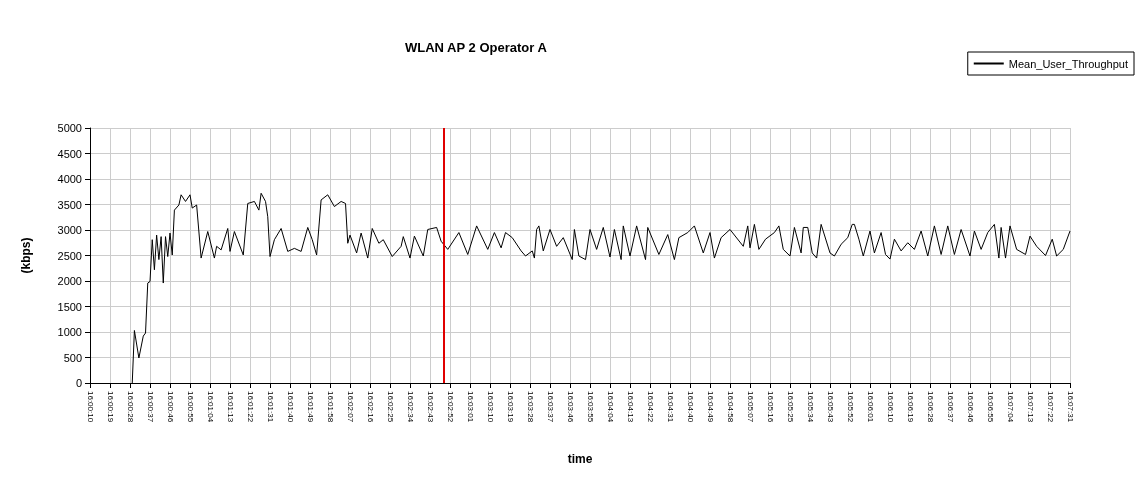 Image resolution: width=1136 pixels, height=486 pixels. I want to click on x-tick-label: 16:01:40, so click(290, 407).